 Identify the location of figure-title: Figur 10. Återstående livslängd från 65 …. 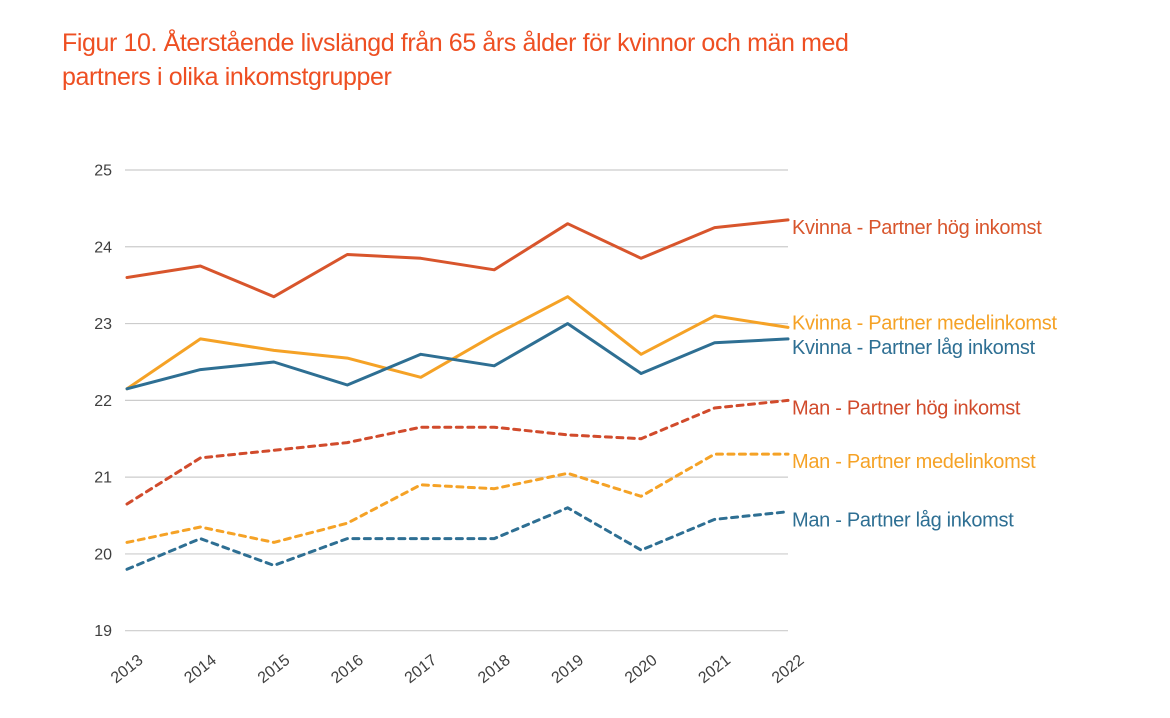
(455, 60).